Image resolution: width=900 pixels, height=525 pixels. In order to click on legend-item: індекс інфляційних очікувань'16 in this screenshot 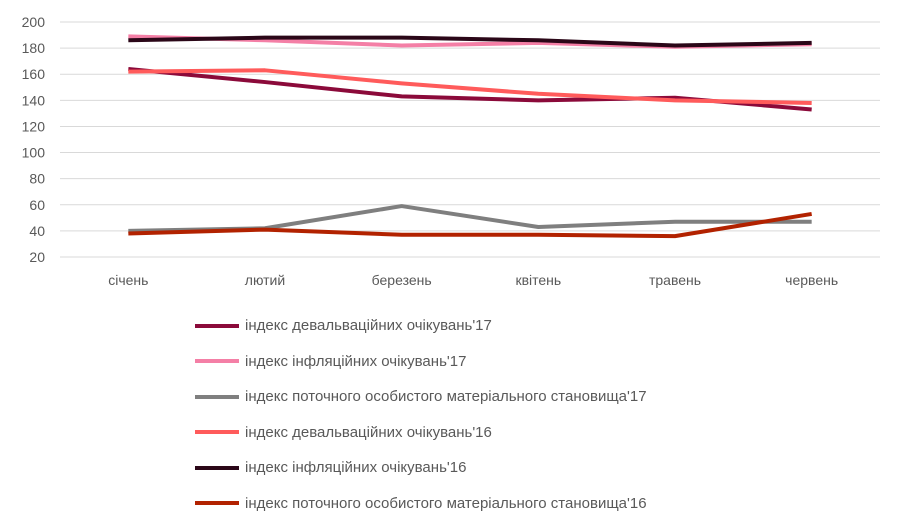, I will do `click(505, 468)`.